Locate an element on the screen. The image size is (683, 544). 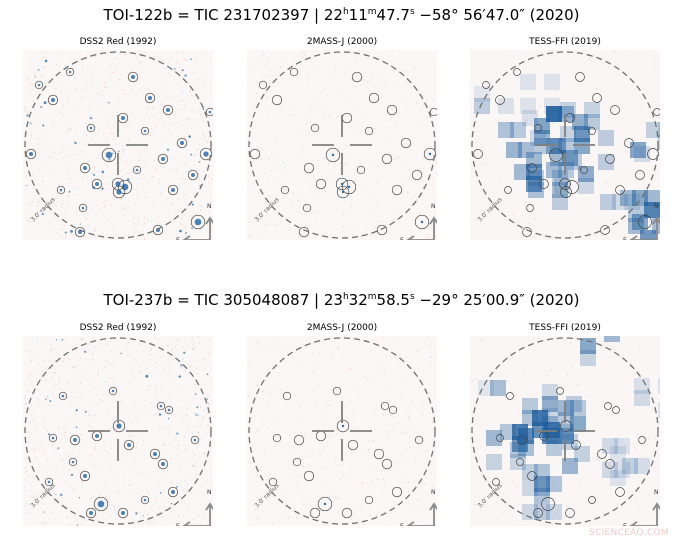
tess-pixel is located at coordinates (514, 150).